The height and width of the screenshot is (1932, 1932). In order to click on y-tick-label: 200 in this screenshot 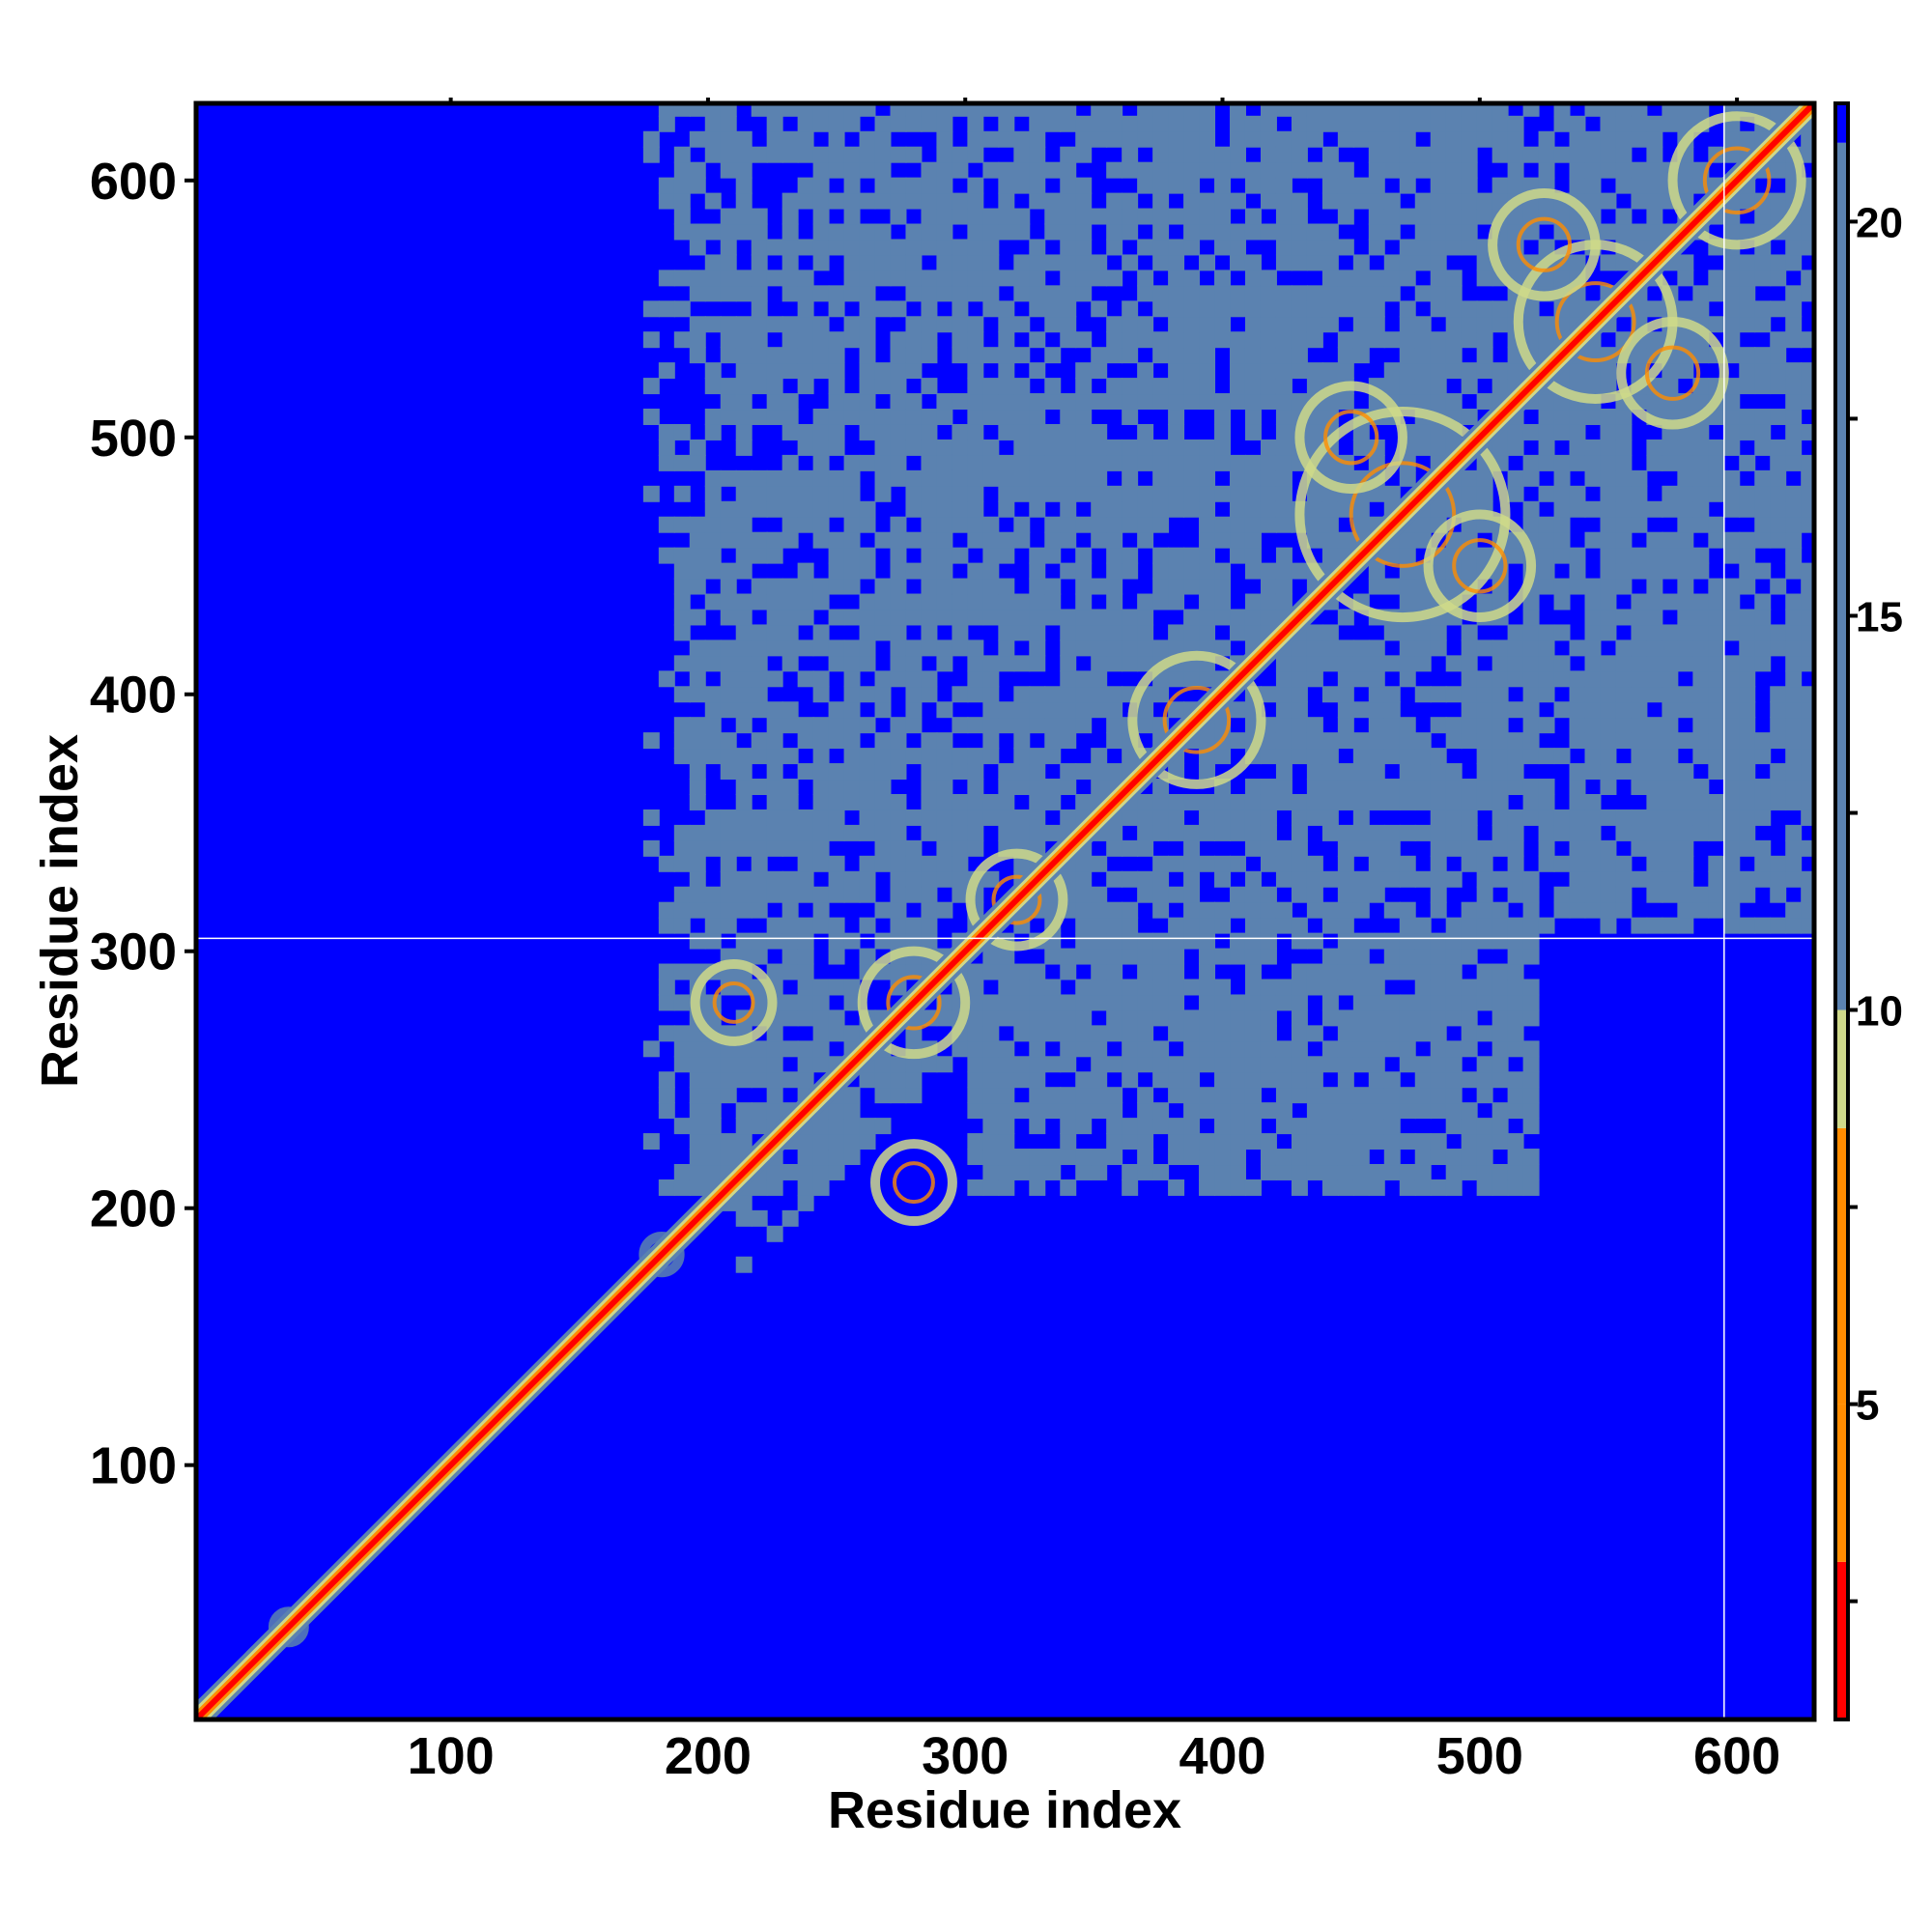, I will do `click(133, 1209)`.